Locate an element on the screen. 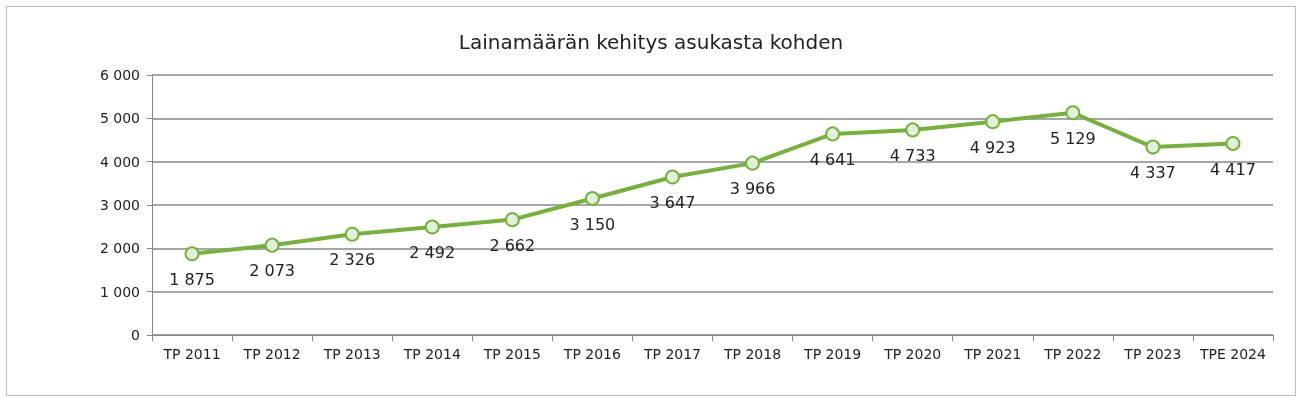 The height and width of the screenshot is (403, 1303). x-tick-label: TP 2023 is located at coordinates (1152, 354).